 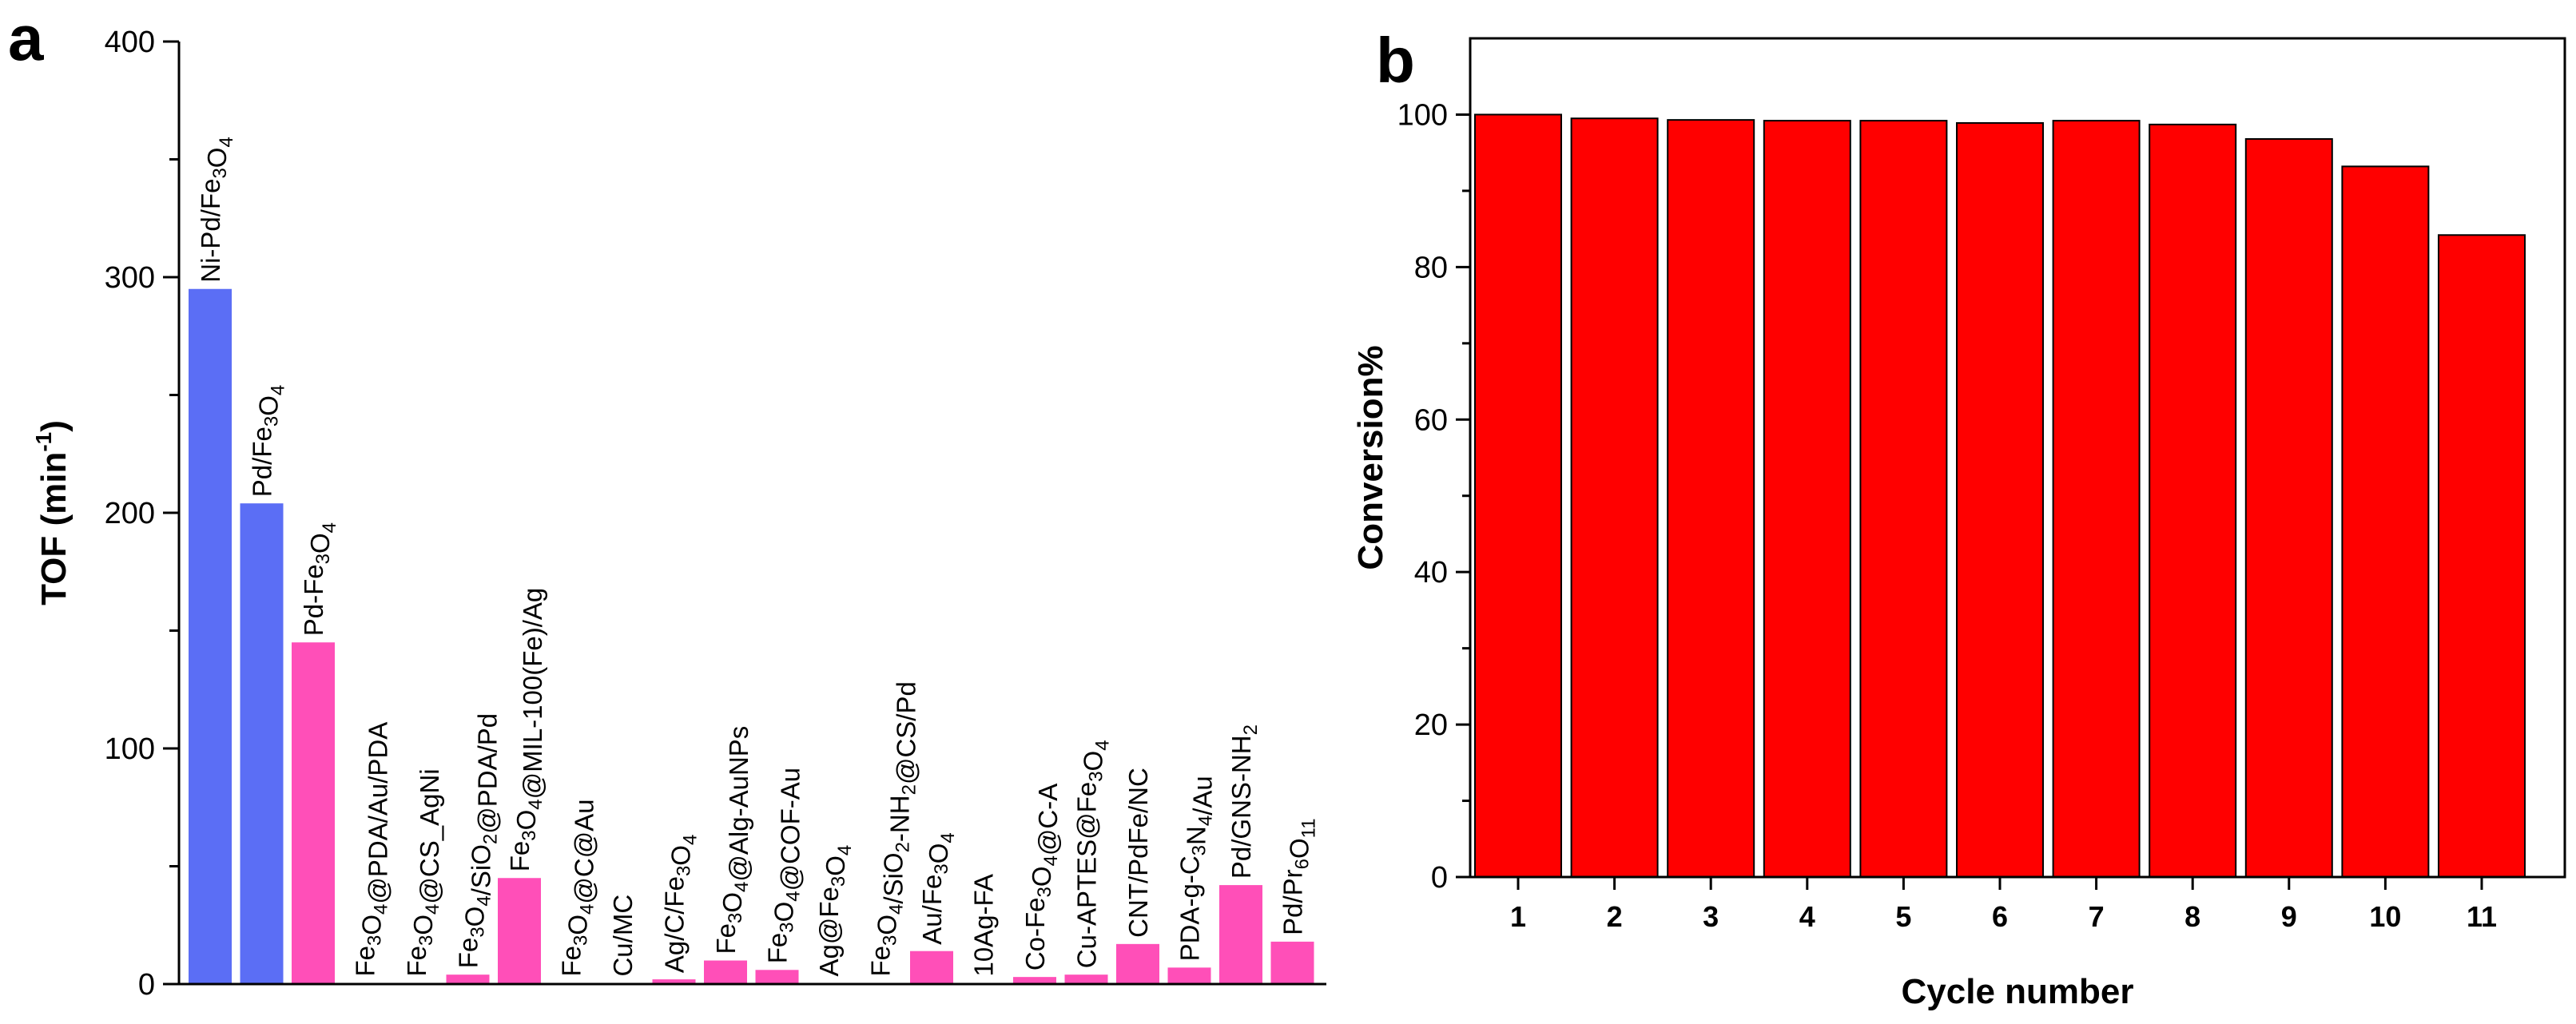 What do you see at coordinates (478, 840) in the screenshot?
I see `panel-a-bar-label: Fe3O4/SiO2@PDA/Pd` at bounding box center [478, 840].